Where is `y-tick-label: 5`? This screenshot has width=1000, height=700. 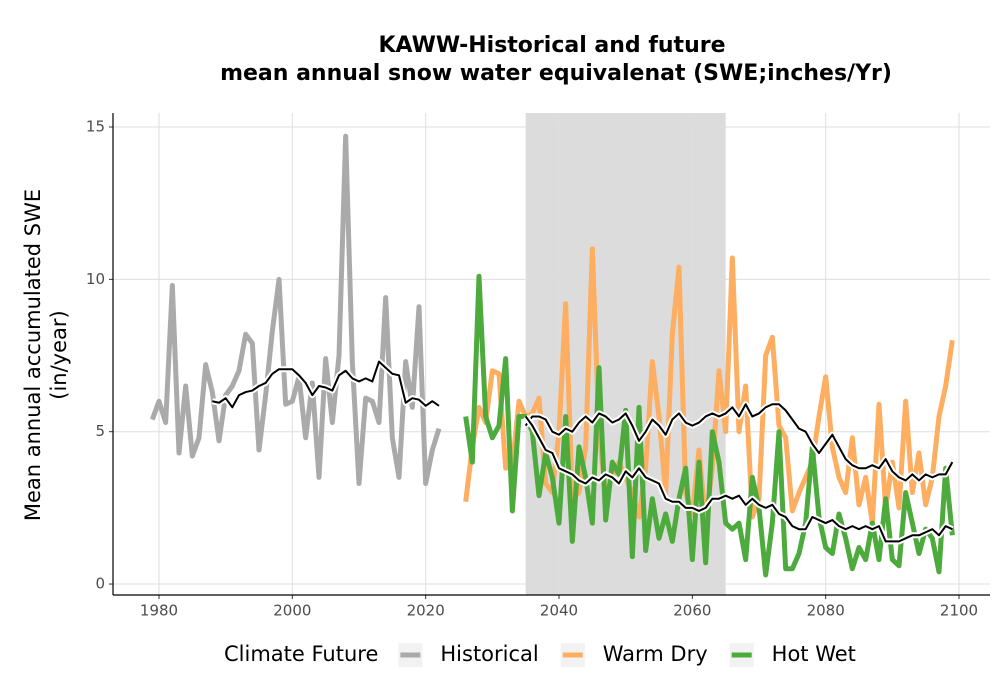 y-tick-label: 5 is located at coordinates (100, 431).